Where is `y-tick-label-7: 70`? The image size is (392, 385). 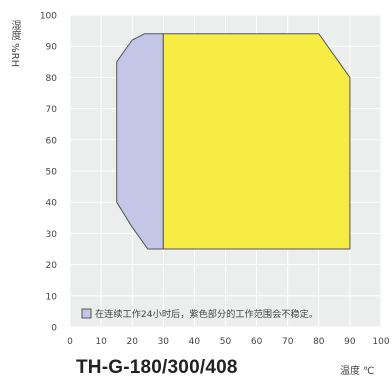
y-tick-label-7: 70 is located at coordinates (52, 110).